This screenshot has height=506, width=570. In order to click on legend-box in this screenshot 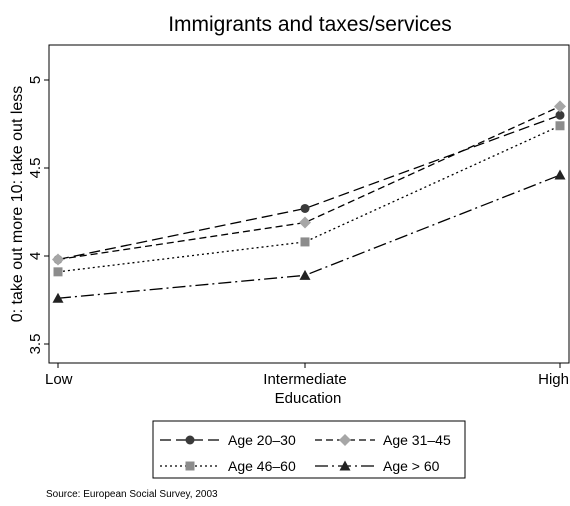, I will do `click(309, 449)`.